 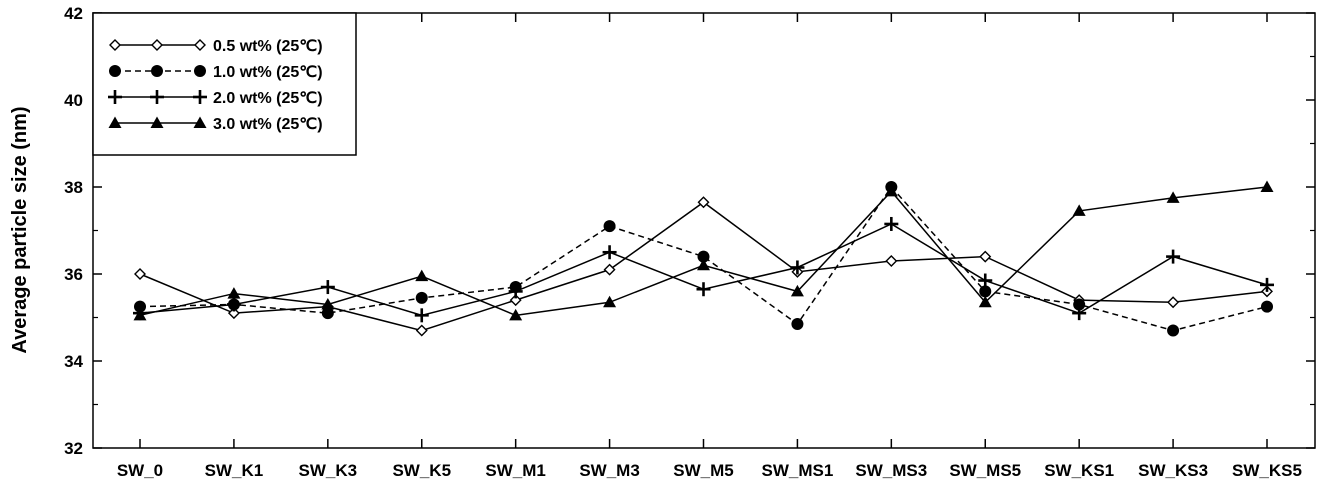 What do you see at coordinates (328, 470) in the screenshot?
I see `x-tick-label: SW_K3` at bounding box center [328, 470].